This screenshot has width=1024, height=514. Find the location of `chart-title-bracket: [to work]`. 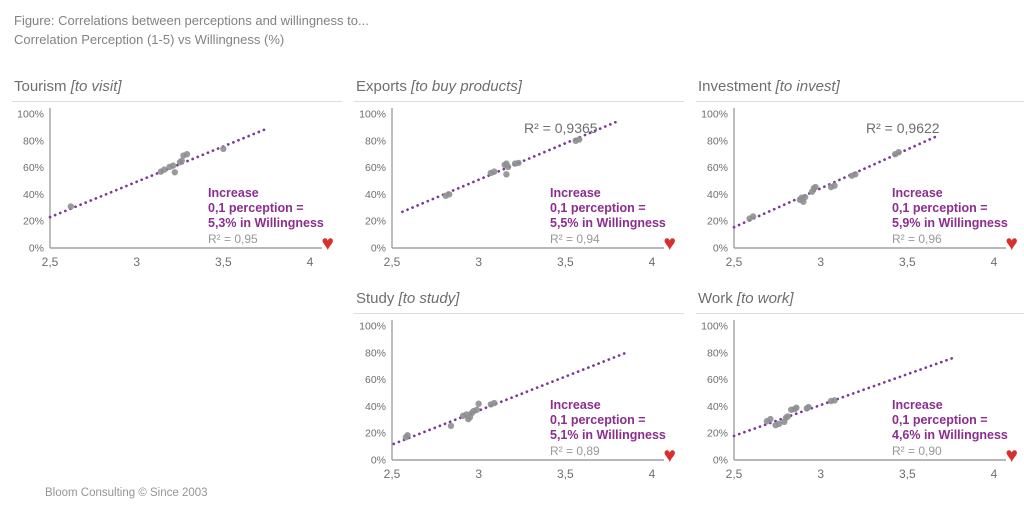

chart-title-bracket: [to work] is located at coordinates (765, 298).